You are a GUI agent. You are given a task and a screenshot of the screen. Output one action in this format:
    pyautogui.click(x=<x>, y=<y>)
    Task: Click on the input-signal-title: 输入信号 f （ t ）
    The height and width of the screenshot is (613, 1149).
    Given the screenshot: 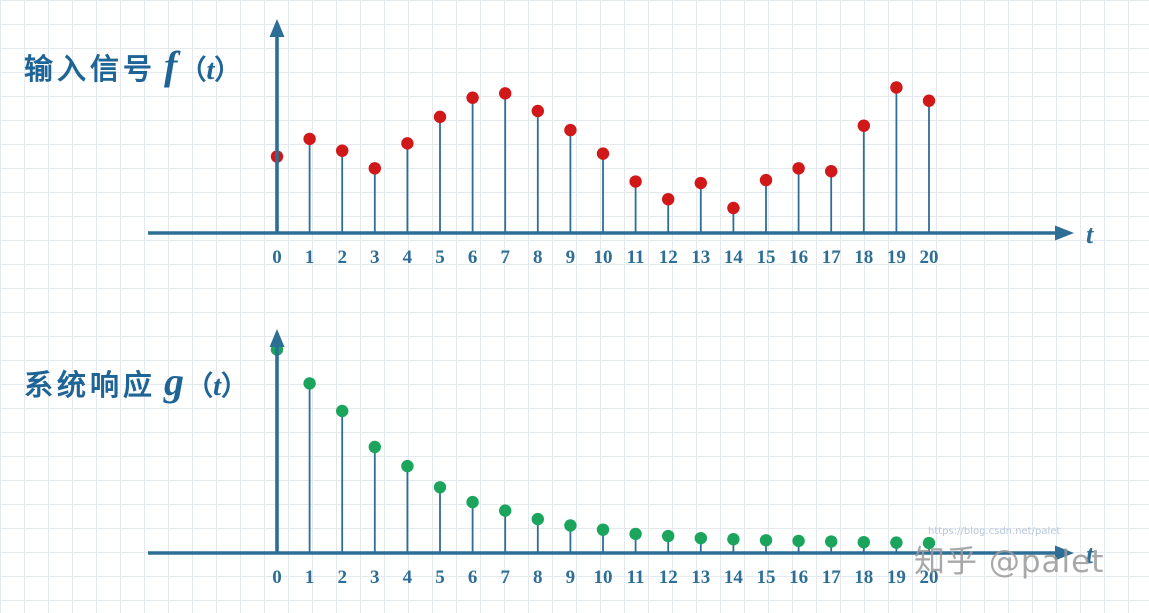 What is the action you would take?
    pyautogui.click(x=132, y=67)
    